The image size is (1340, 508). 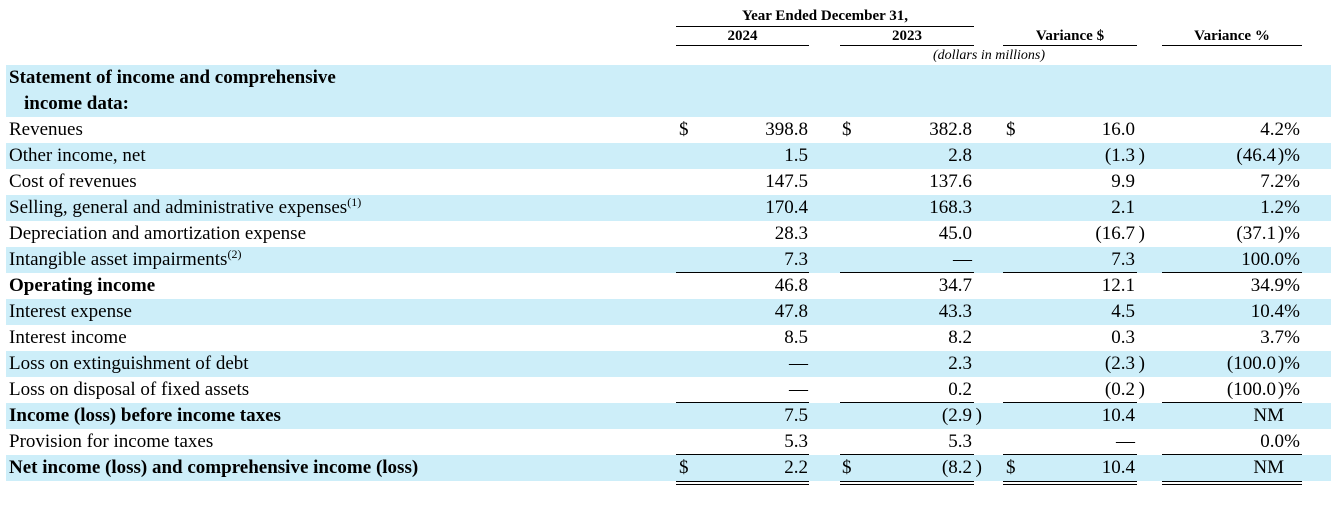 What do you see at coordinates (1267, 311) in the screenshot?
I see `row-variance-pct: 10.4` at bounding box center [1267, 311].